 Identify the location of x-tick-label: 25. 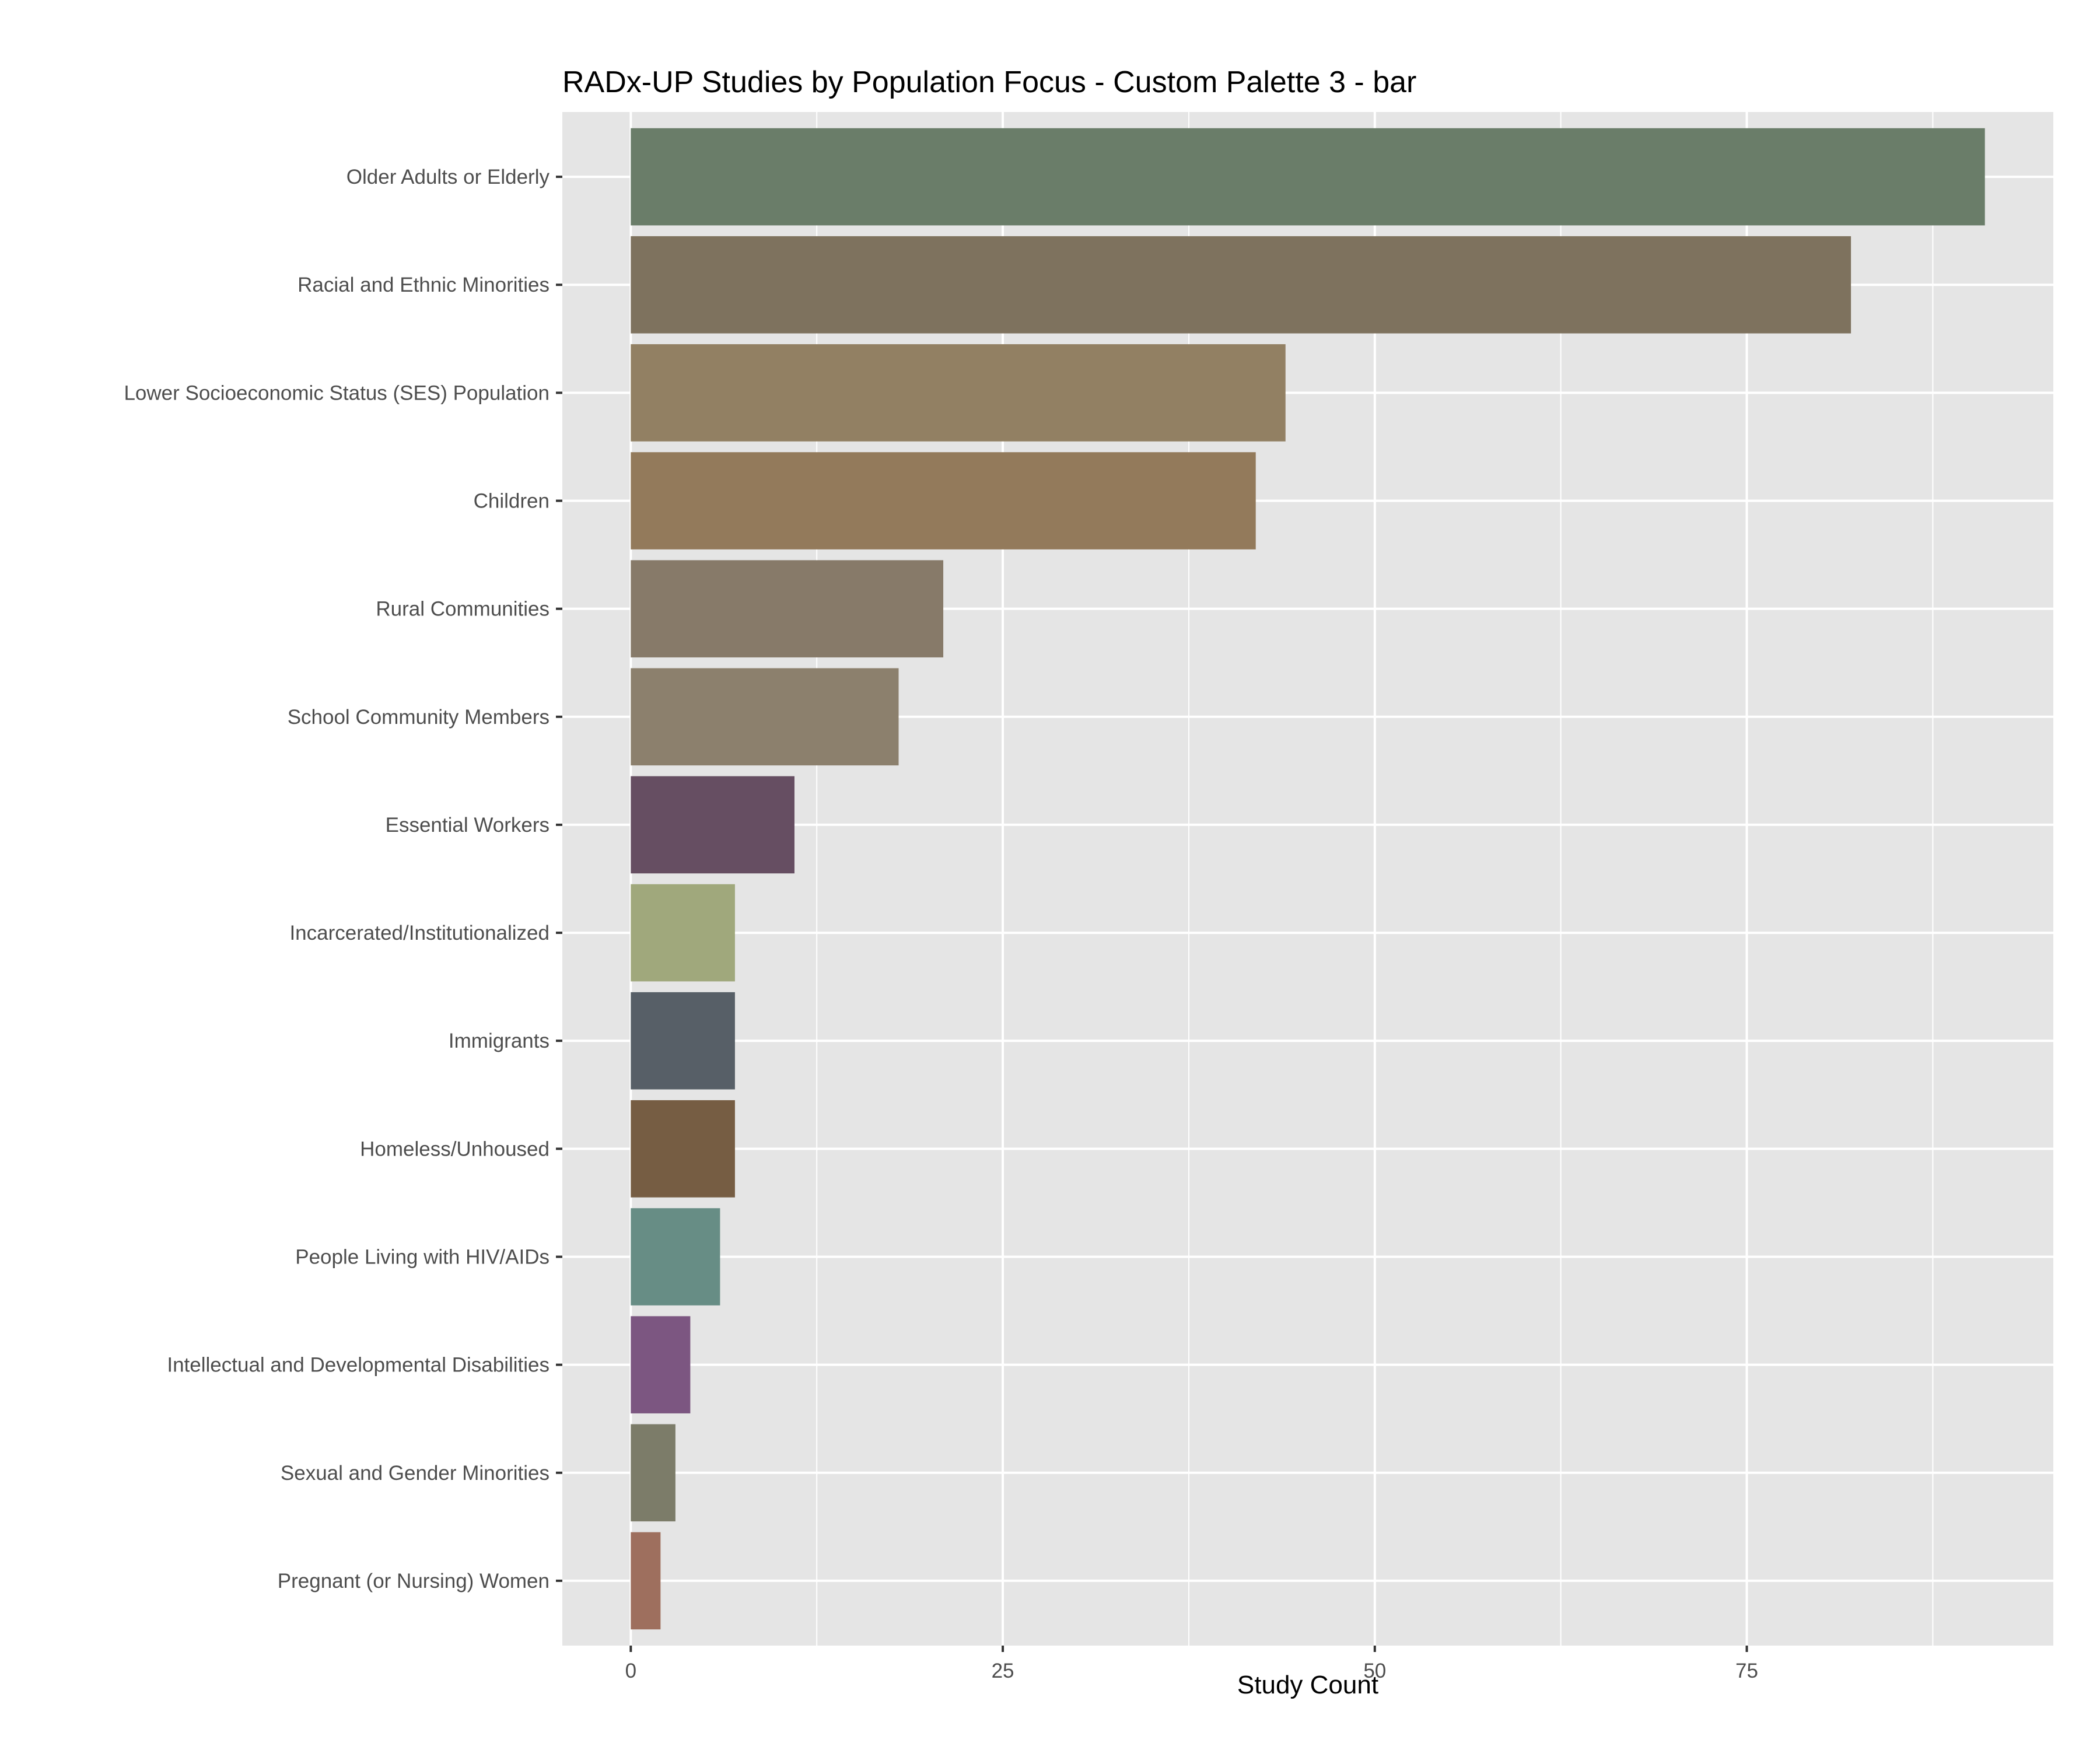
(1003, 1671).